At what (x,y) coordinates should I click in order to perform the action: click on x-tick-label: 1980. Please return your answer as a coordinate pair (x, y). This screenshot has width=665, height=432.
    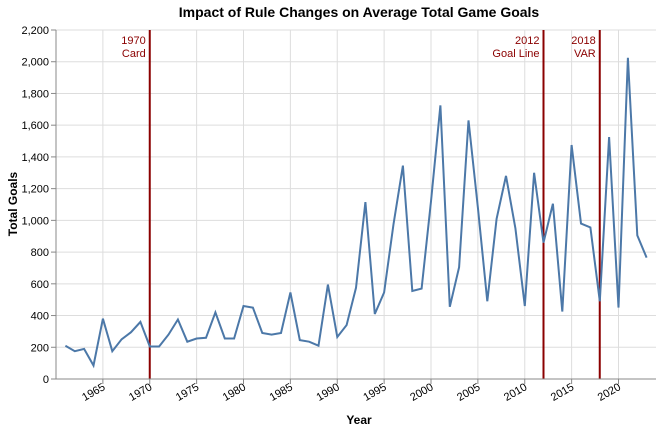
    Looking at the image, I should click on (234, 392).